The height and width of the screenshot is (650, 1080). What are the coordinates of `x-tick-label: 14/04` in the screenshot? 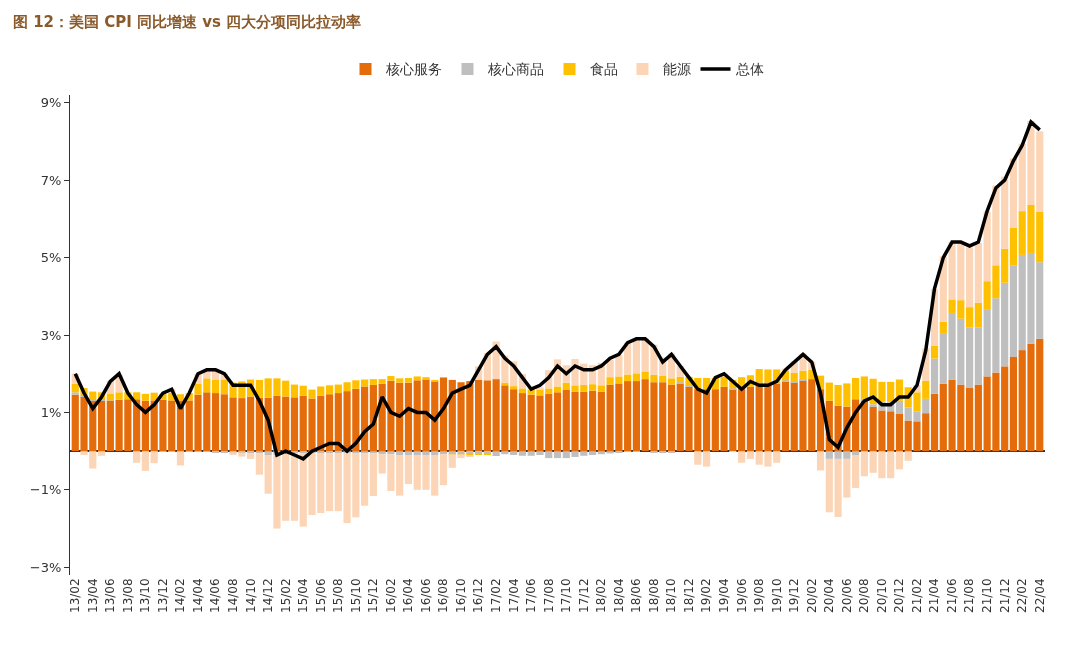 It's located at (197, 595).